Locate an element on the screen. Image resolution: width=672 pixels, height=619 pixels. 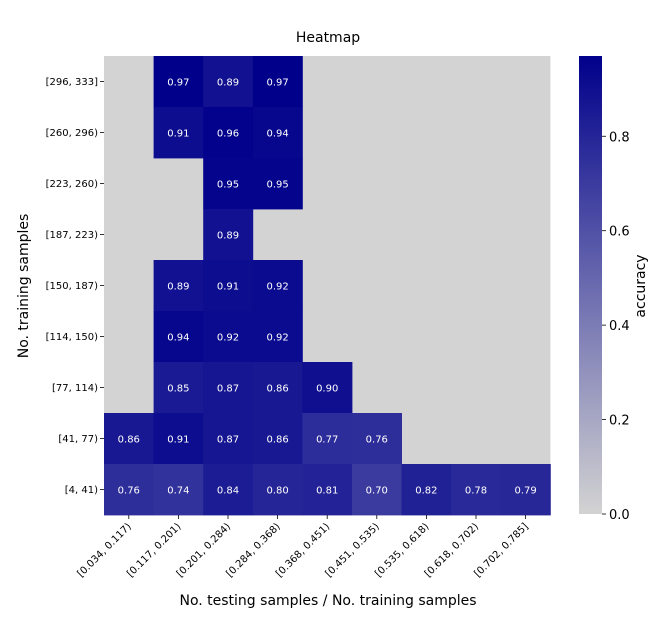
colorbar-label: accuracy is located at coordinates (641, 285).